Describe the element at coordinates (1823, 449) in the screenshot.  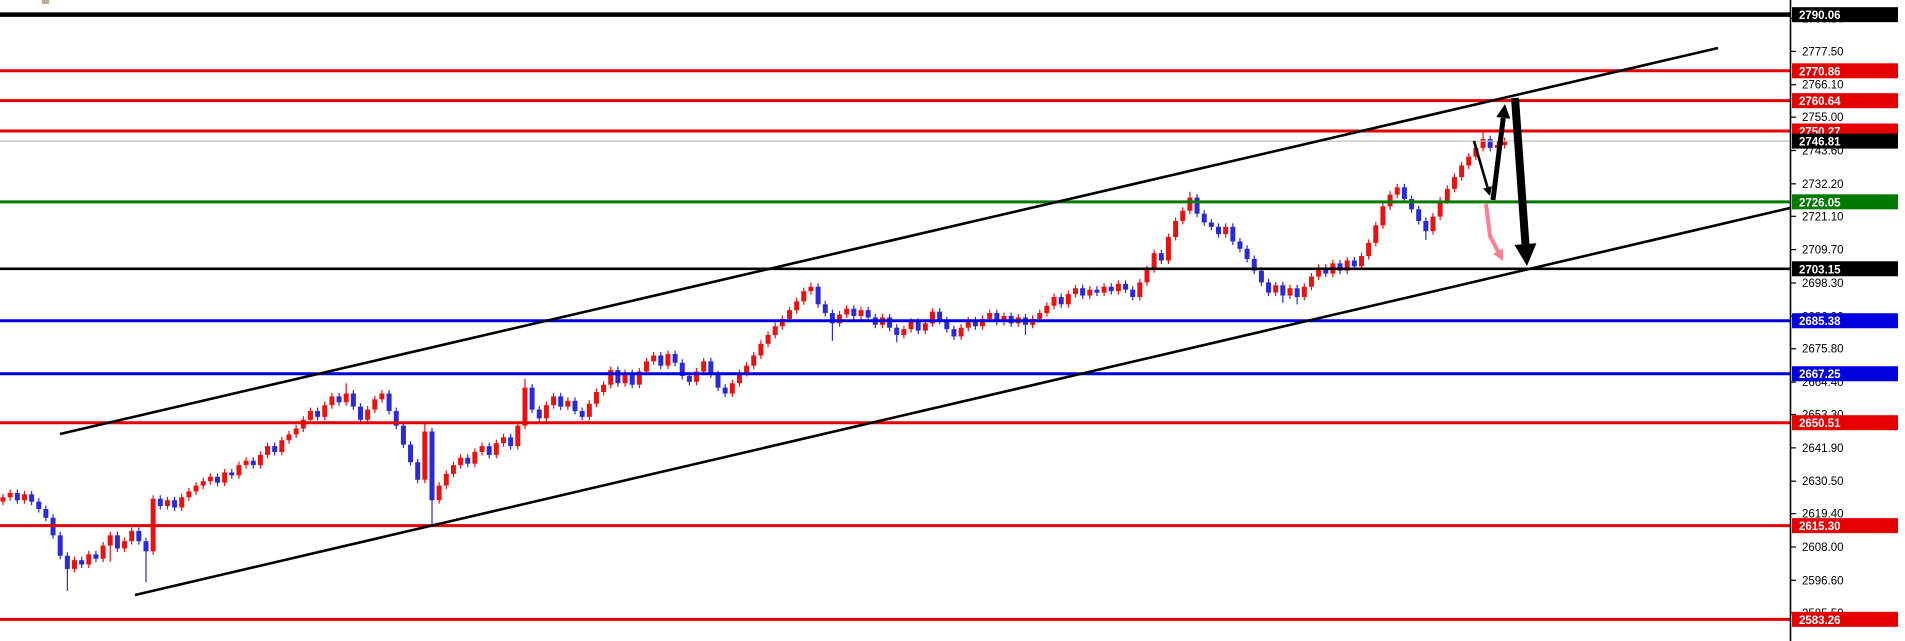
I see `axis-tick-label: 2641.90` at that location.